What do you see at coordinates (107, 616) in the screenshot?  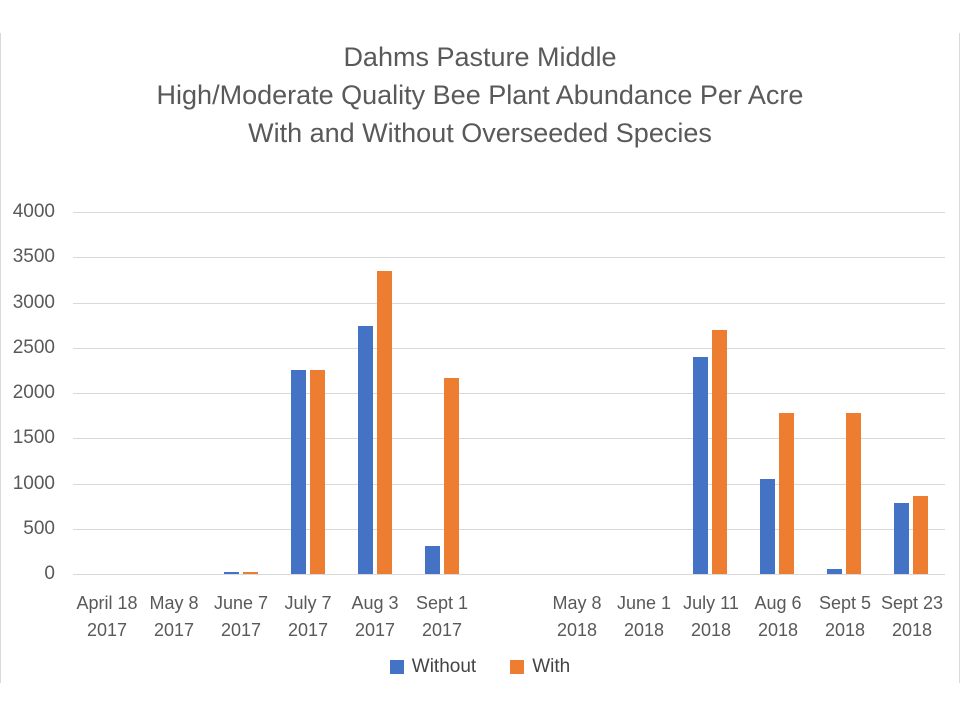 I see `x-axis-label: April 18 2017` at bounding box center [107, 616].